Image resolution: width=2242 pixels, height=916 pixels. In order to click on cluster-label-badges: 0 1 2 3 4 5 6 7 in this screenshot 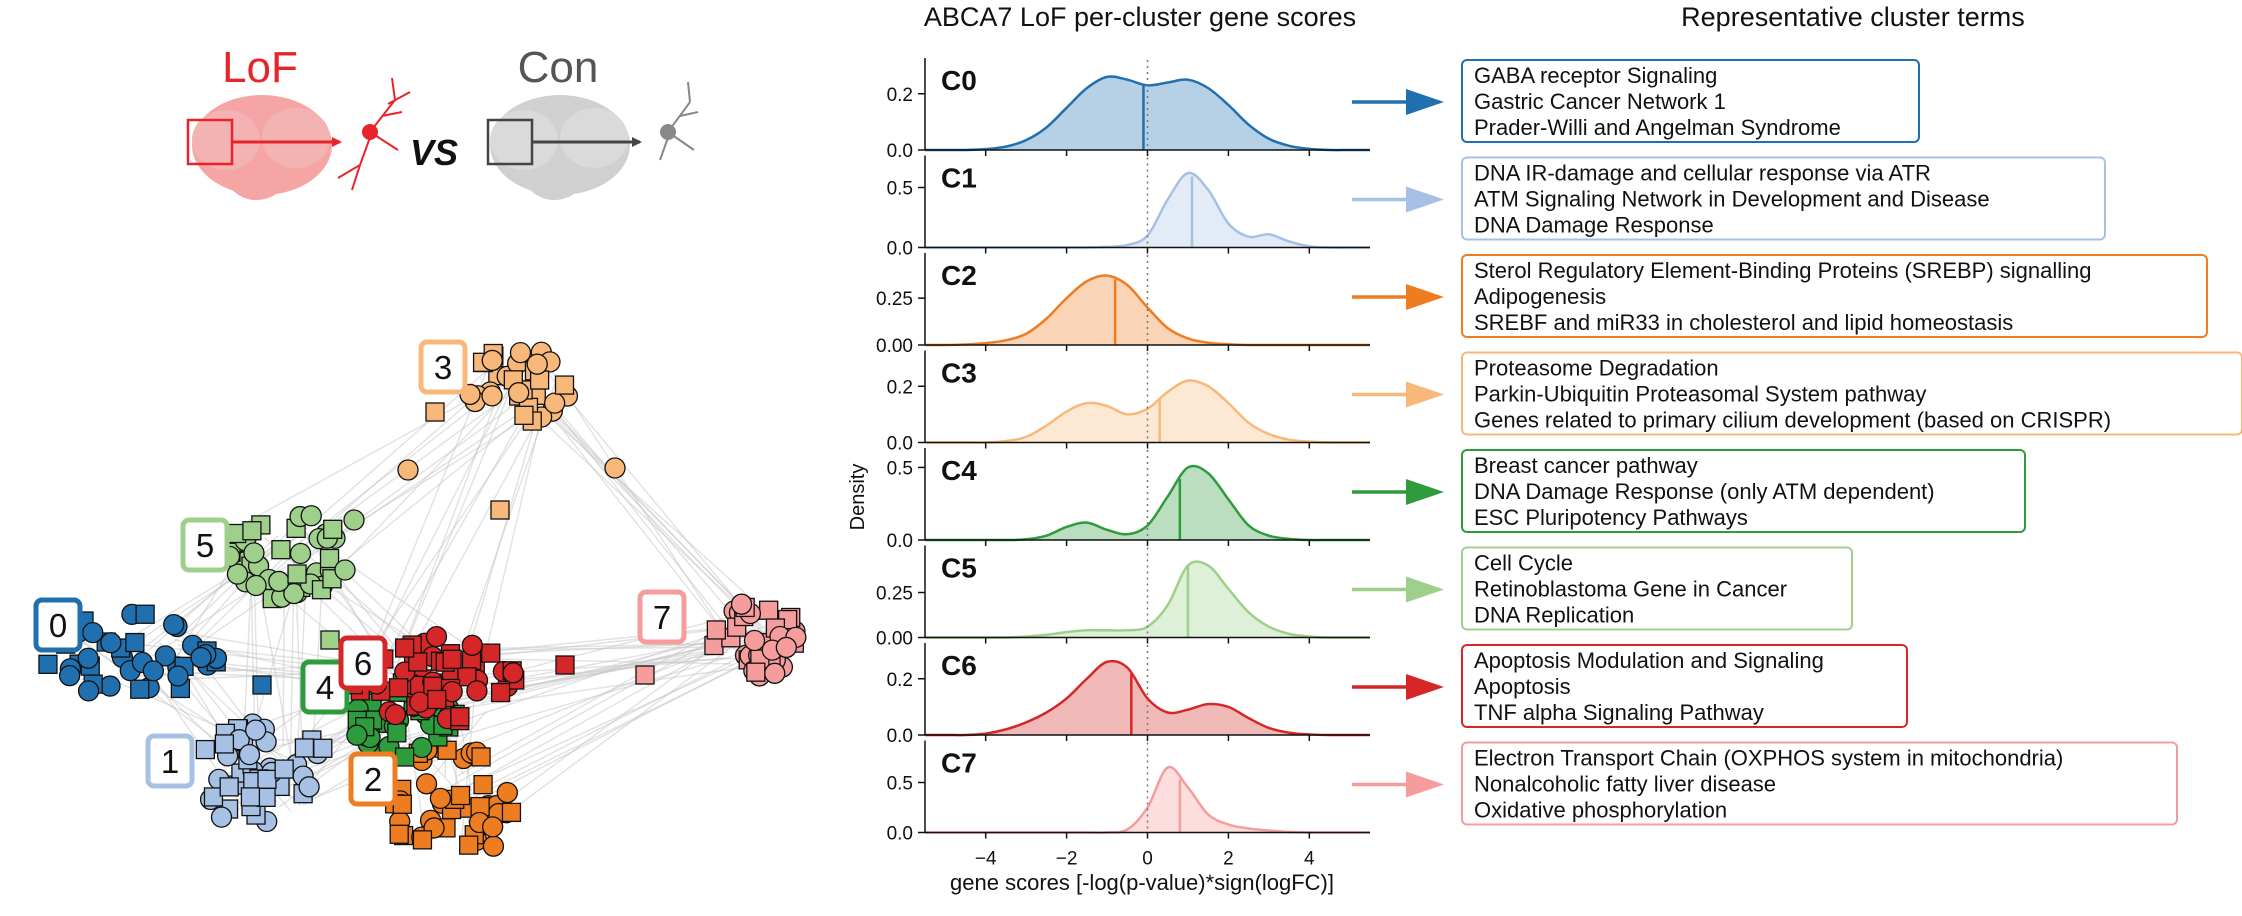, I will do `click(360, 573)`.